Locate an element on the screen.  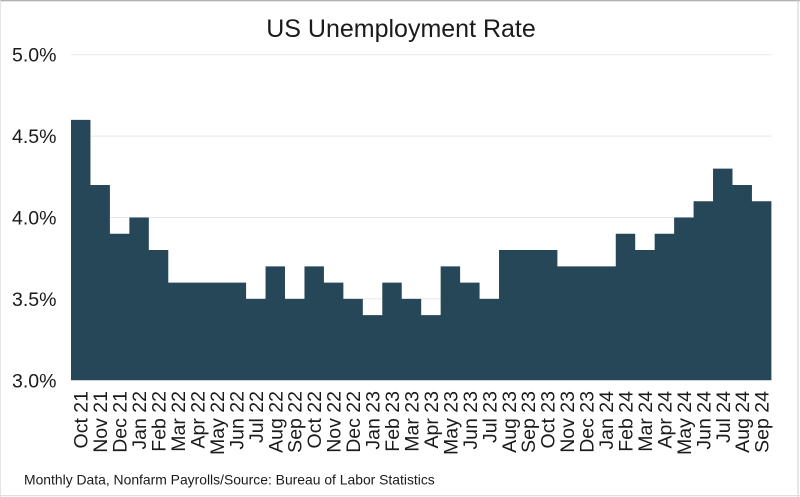
svg-text: Aug 22 is located at coordinates (276, 422).